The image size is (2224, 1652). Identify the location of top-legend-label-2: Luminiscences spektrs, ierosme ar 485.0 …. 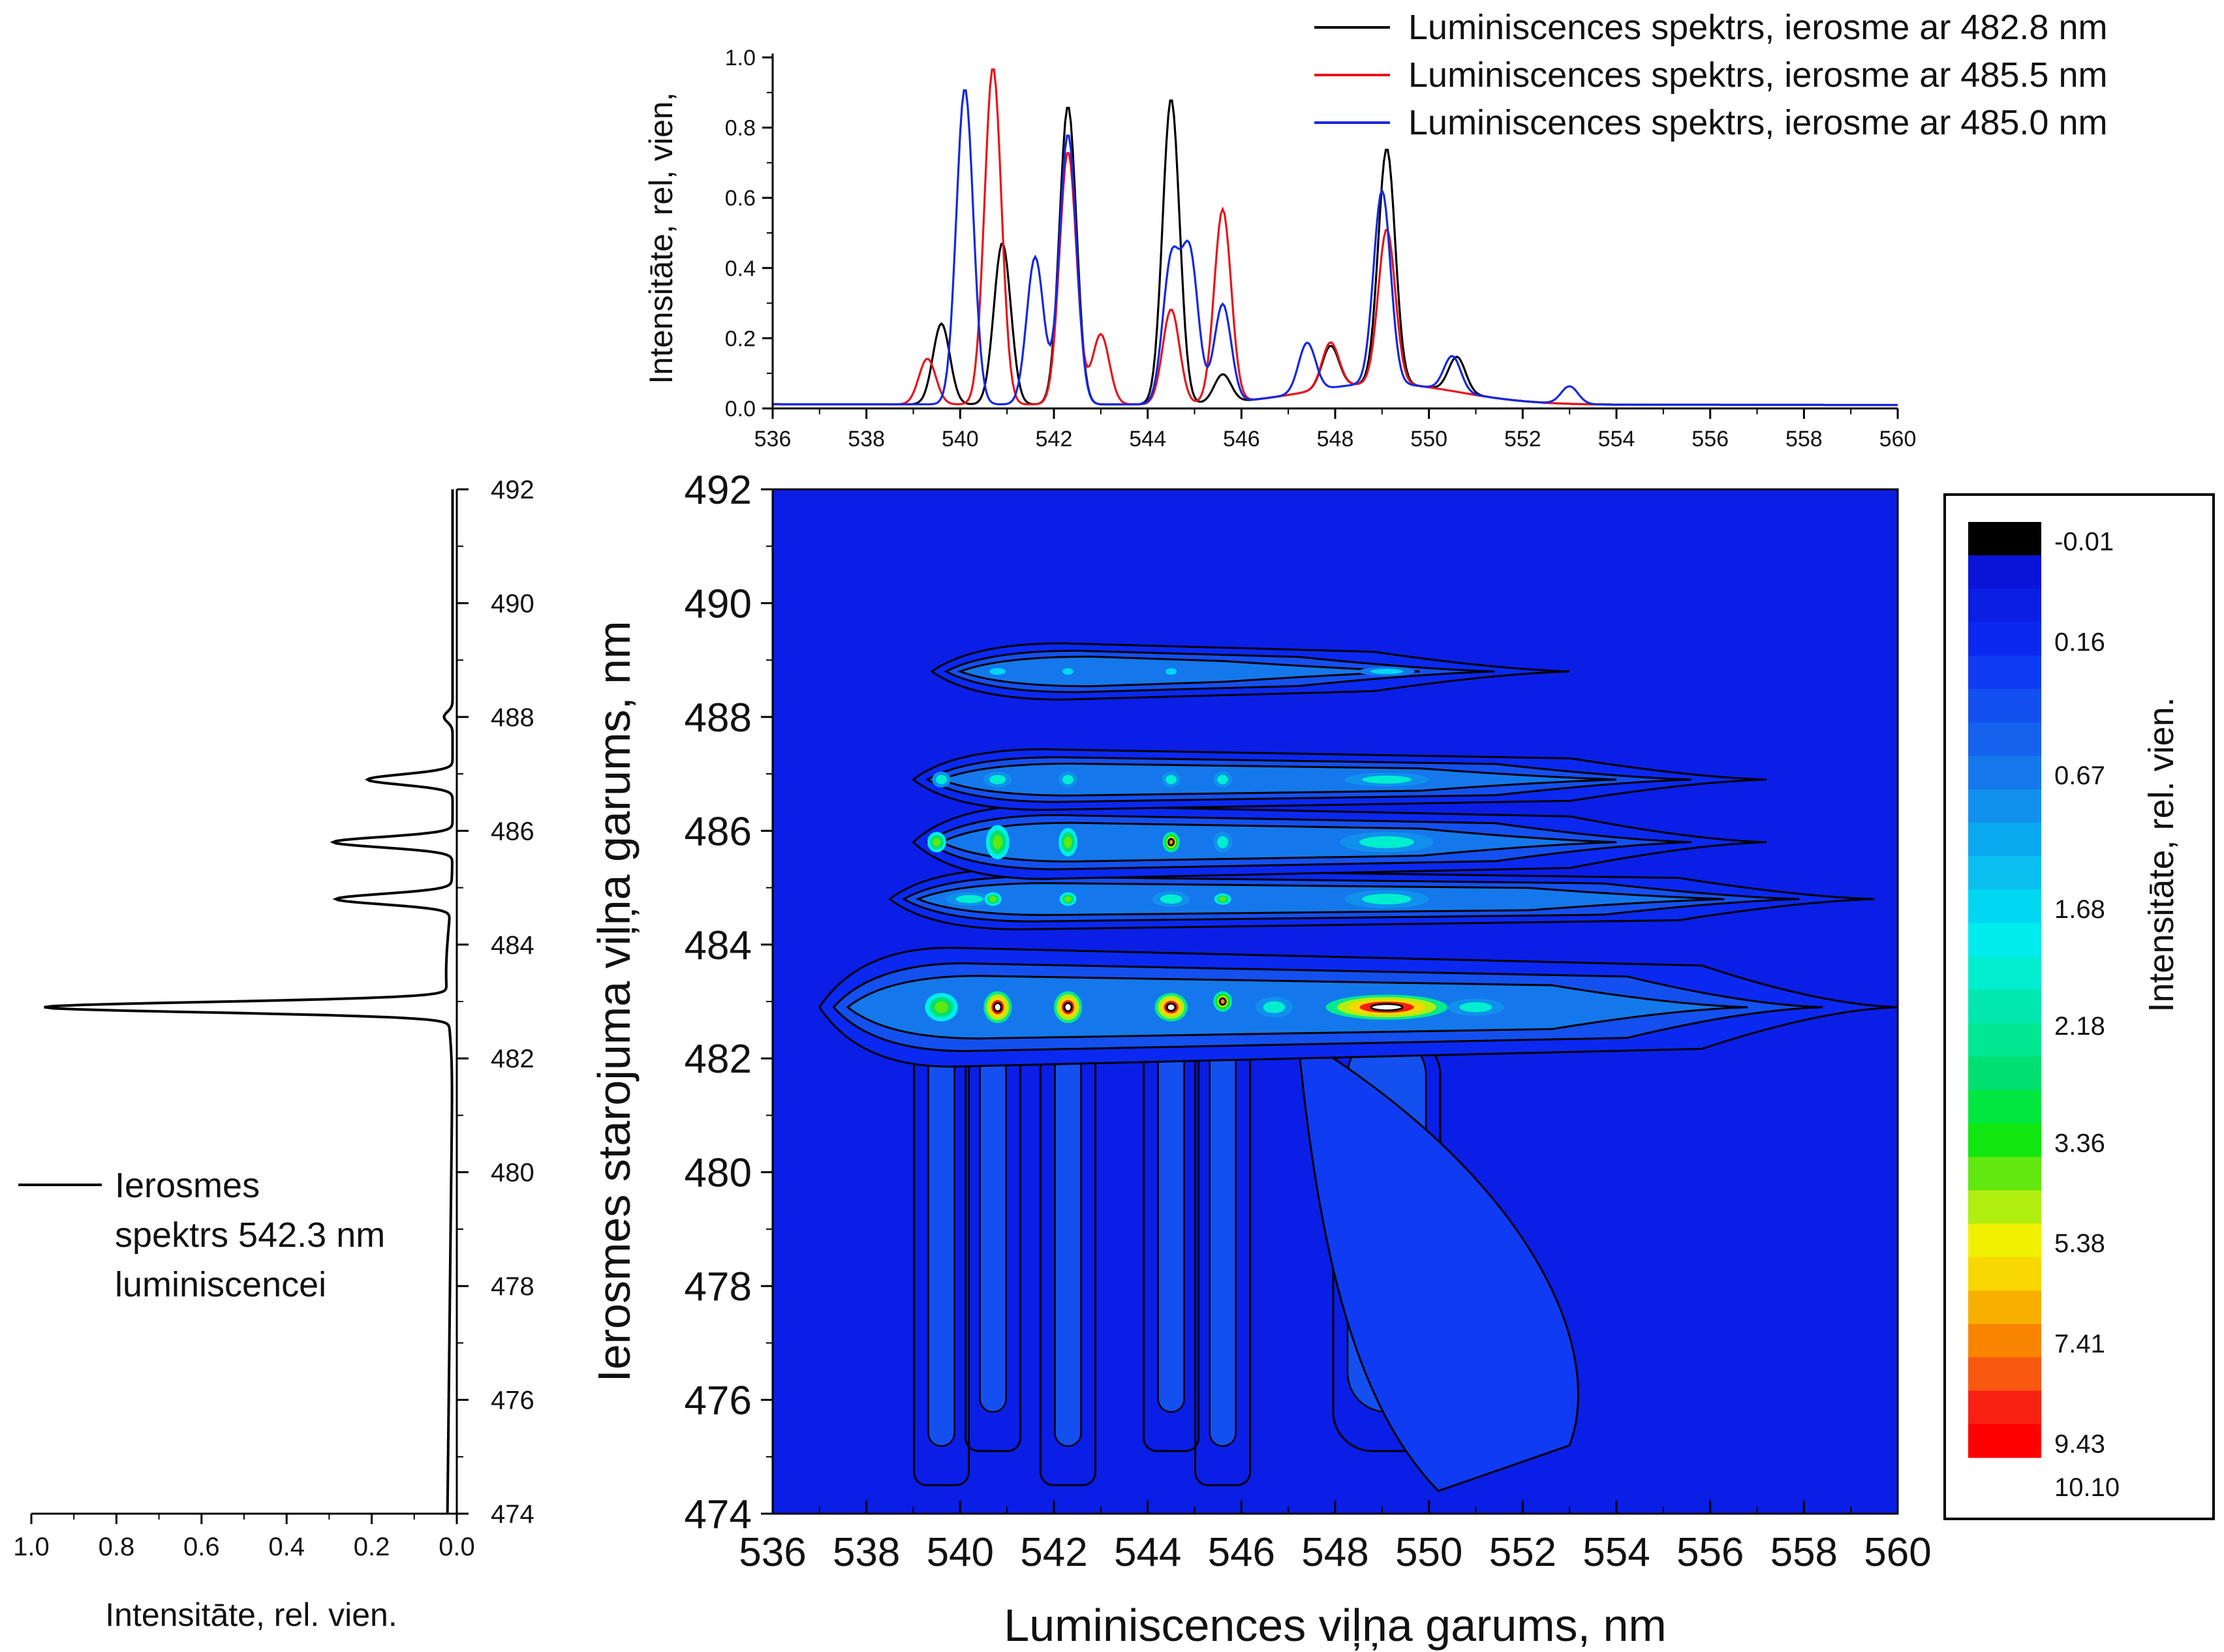
(1757, 122).